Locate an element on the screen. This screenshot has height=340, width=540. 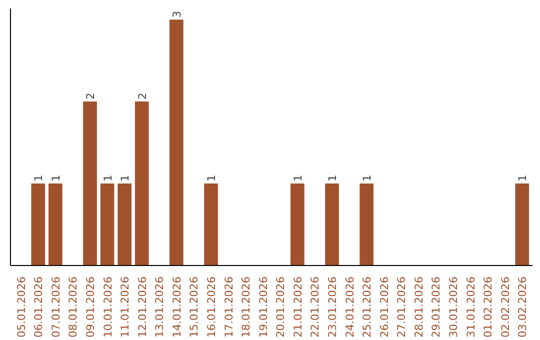
x-tick-label: 24.01.2026 is located at coordinates (349, 307).